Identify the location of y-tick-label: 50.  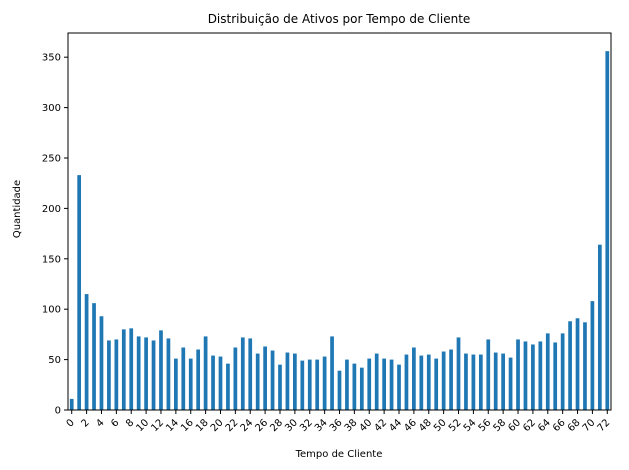
(54, 360).